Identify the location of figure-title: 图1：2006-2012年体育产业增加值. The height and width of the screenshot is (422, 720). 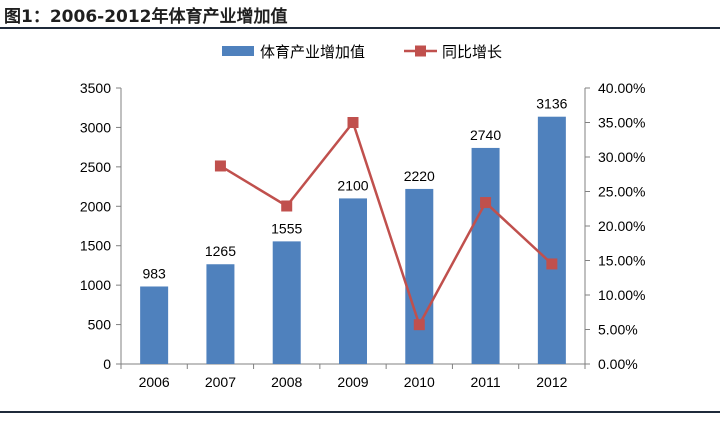
(146, 17).